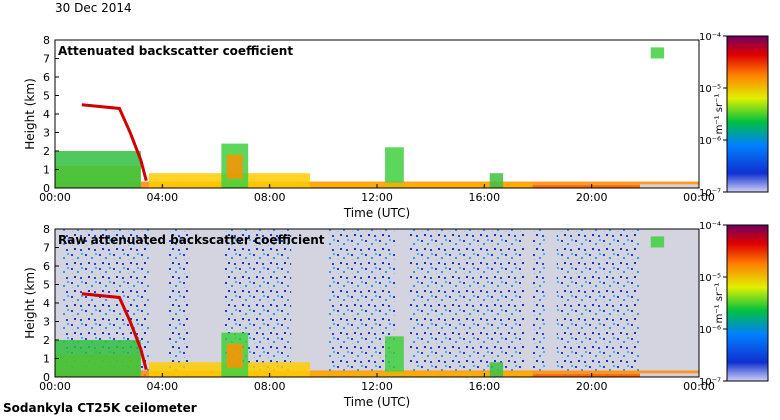  What do you see at coordinates (175, 51) in the screenshot?
I see `panel-title: Attenuated backscatter coefficient` at bounding box center [175, 51].